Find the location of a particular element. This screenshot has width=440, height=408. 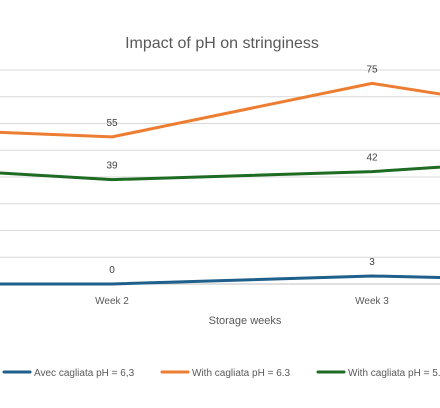

data-label: 0 is located at coordinates (112, 270).